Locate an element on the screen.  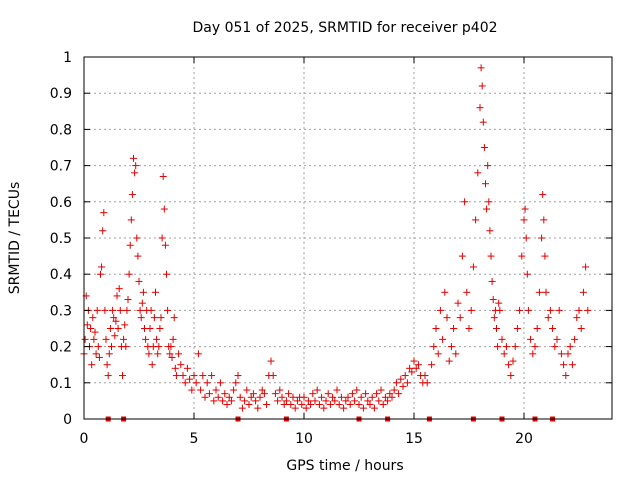
x-tick-label: 20 is located at coordinates (524, 439).